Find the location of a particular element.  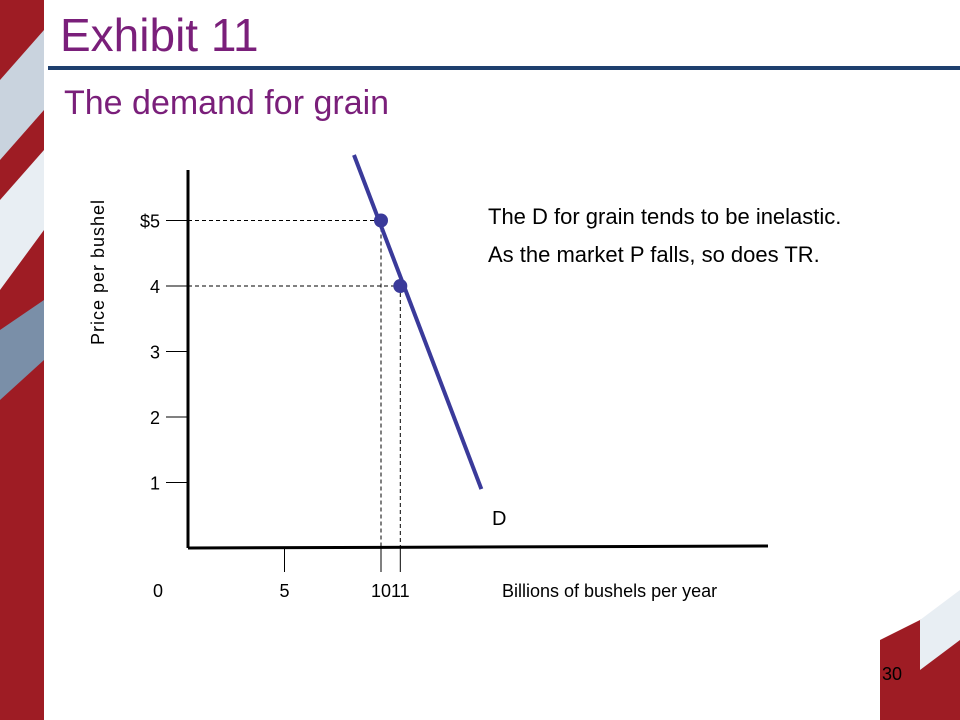

demand-curve is located at coordinates (418, 322).